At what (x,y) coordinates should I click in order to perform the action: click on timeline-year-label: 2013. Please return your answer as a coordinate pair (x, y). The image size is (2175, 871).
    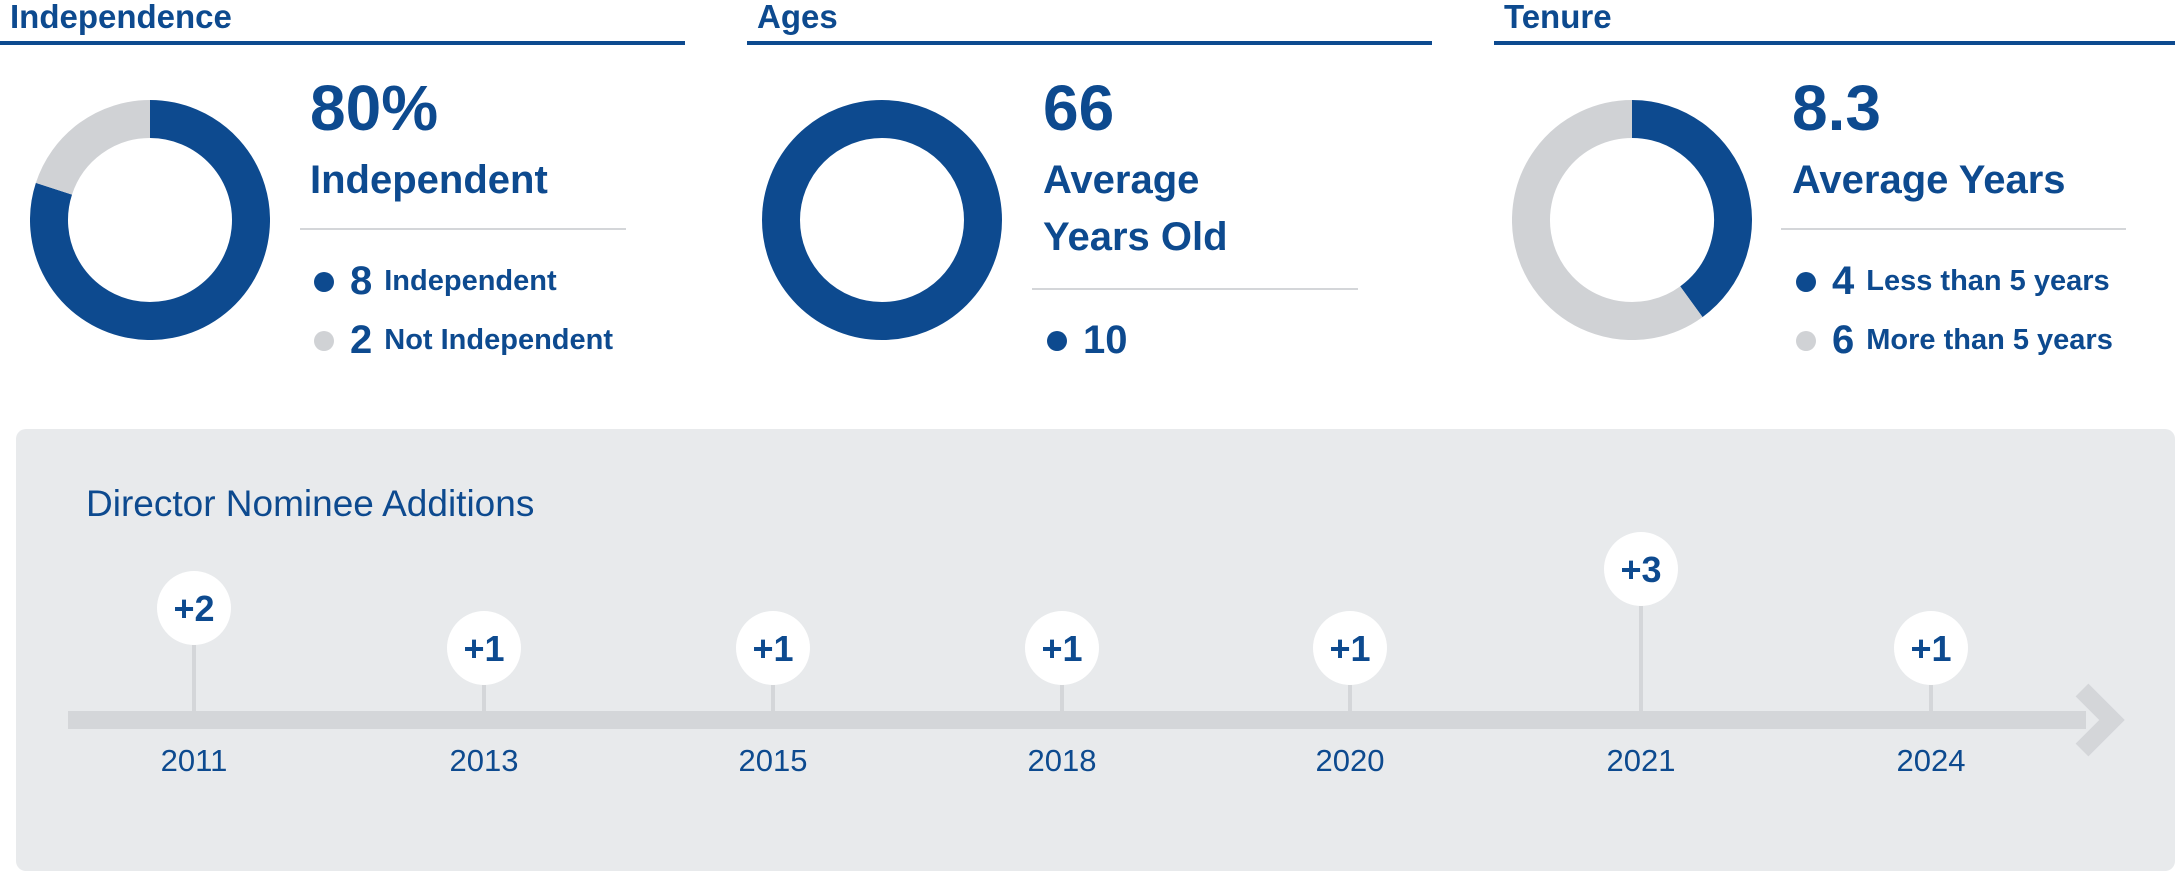
    Looking at the image, I should click on (484, 760).